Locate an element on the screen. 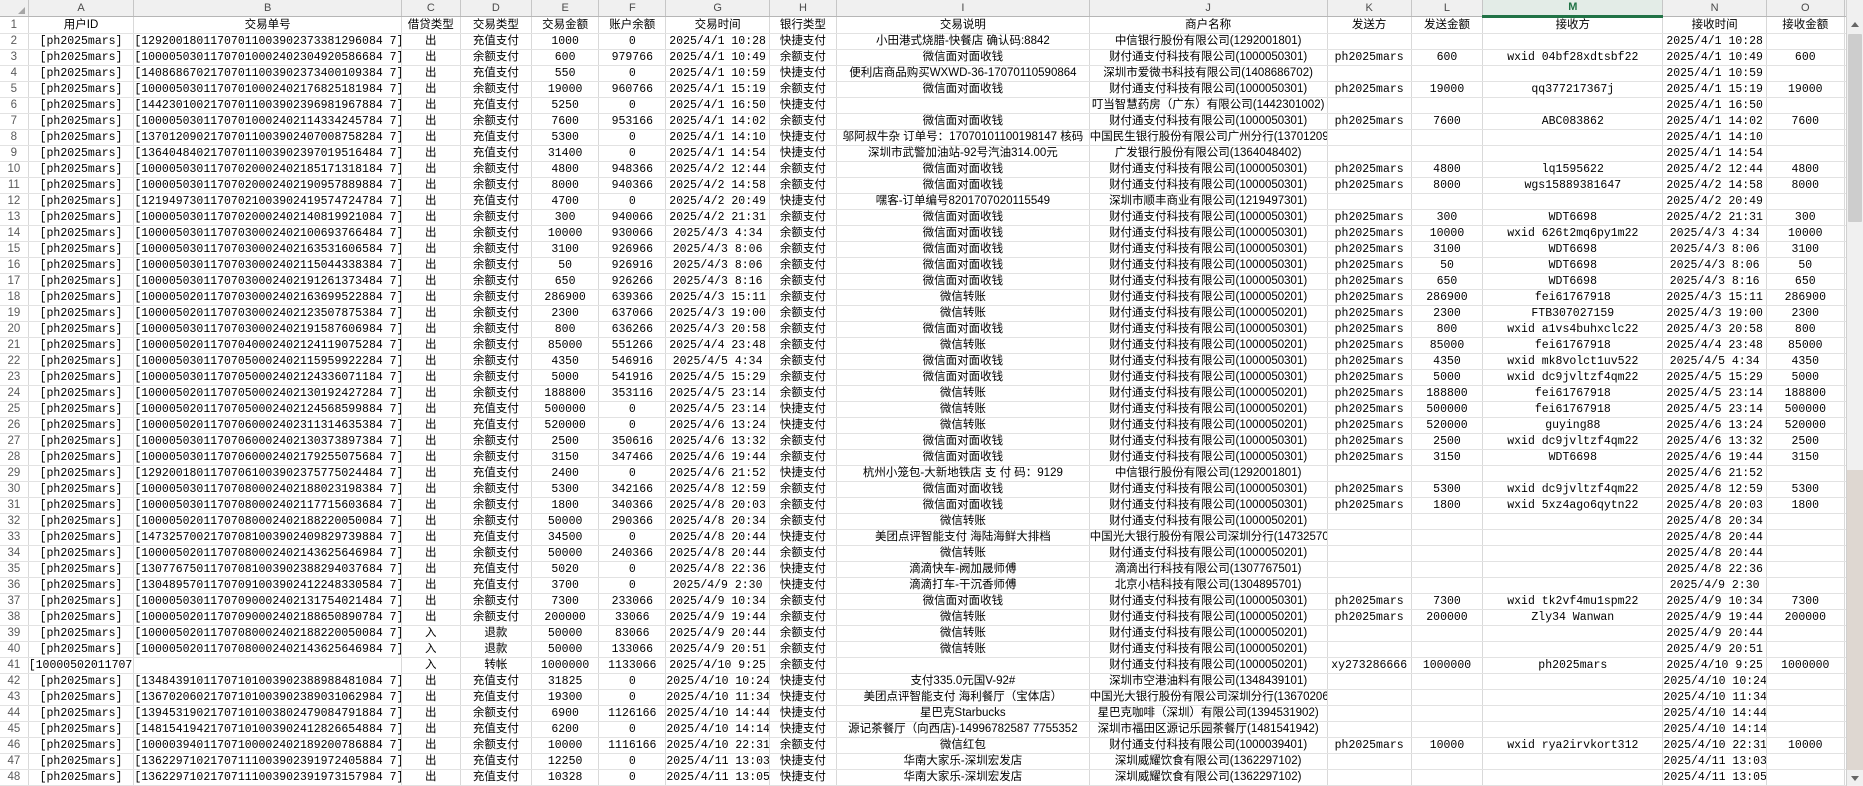 This screenshot has height=786, width=1863. cell-E19: 2300 is located at coordinates (565, 313).